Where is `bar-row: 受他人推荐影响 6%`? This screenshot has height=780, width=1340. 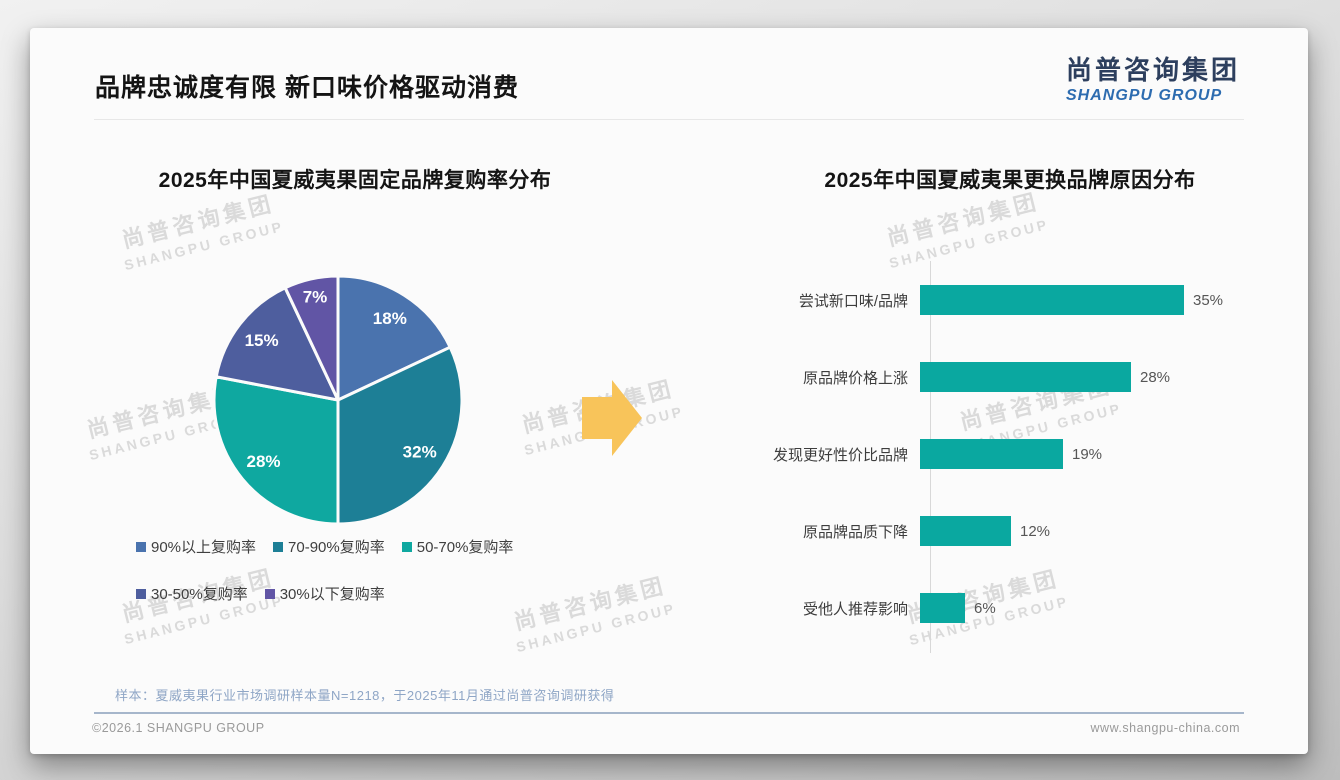
bar-row: 受他人推荐影响 6% is located at coordinates (1017, 608).